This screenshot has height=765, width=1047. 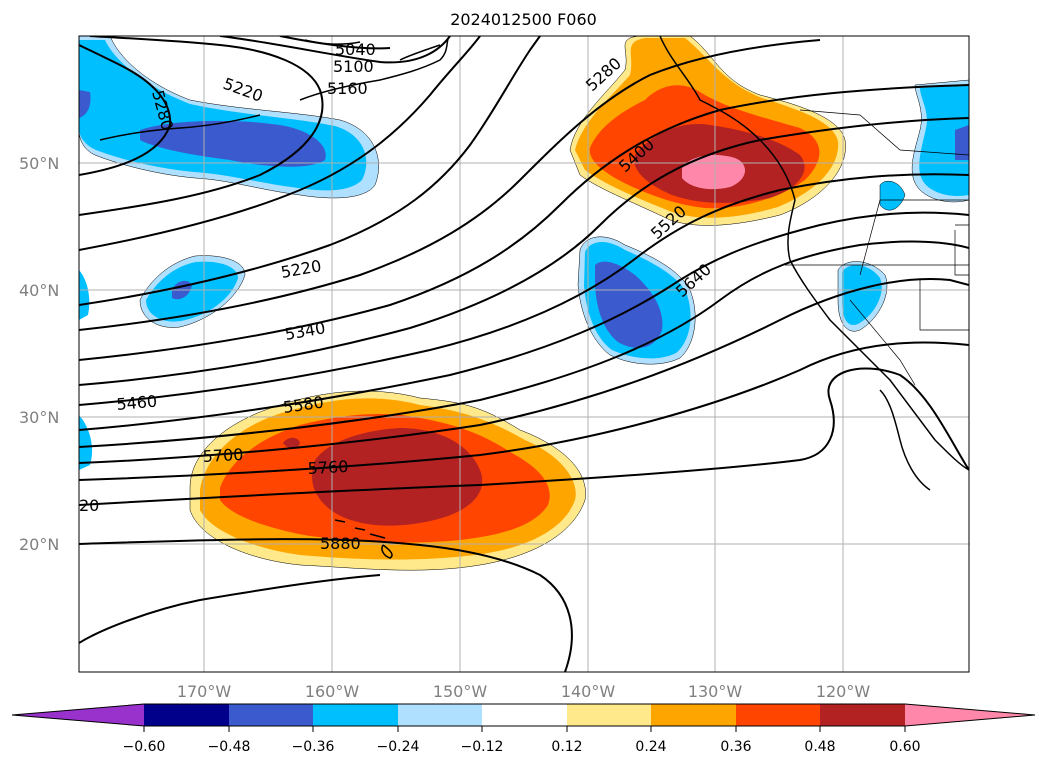 I want to click on cold-anomaly-offshore, so click(x=636, y=300).